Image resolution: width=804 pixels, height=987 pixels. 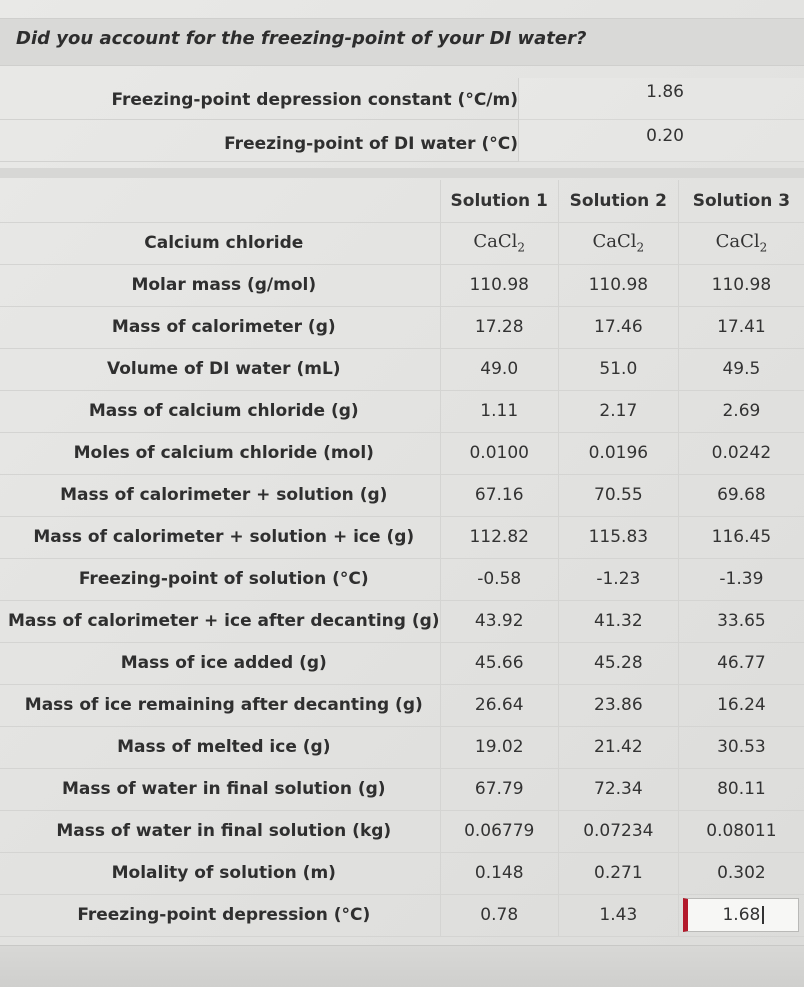 What do you see at coordinates (499, 621) in the screenshot?
I see `value-cell-solution-1: 43.92` at bounding box center [499, 621].